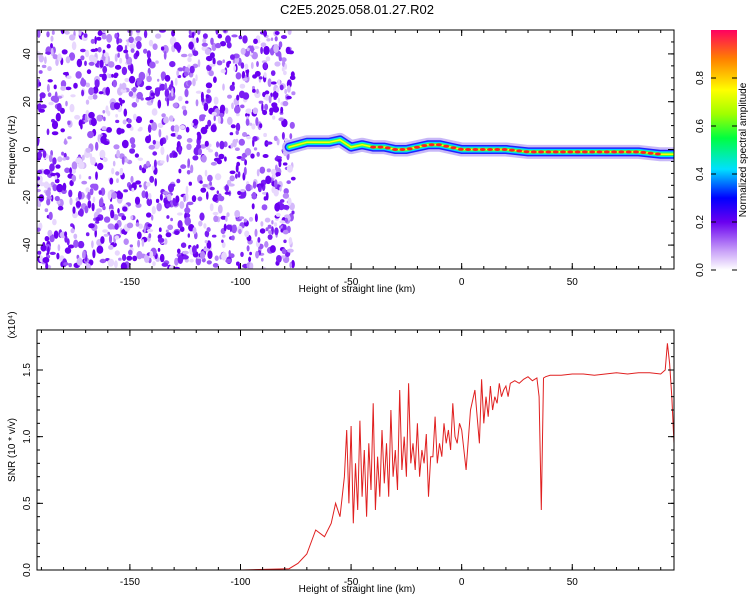  What do you see at coordinates (462, 582) in the screenshot?
I see `snr-x-tick-label-3: 0` at bounding box center [462, 582].